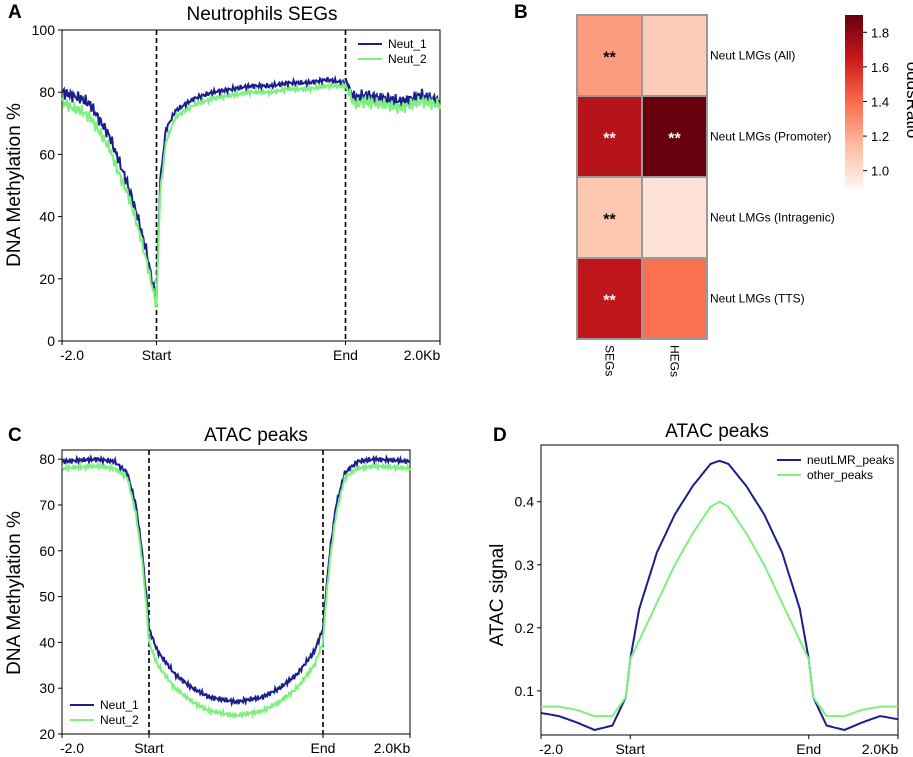 Image resolution: width=913 pixels, height=757 pixels. What do you see at coordinates (256, 435) in the screenshot?
I see `panel-c-title: ATAC peaks` at bounding box center [256, 435].